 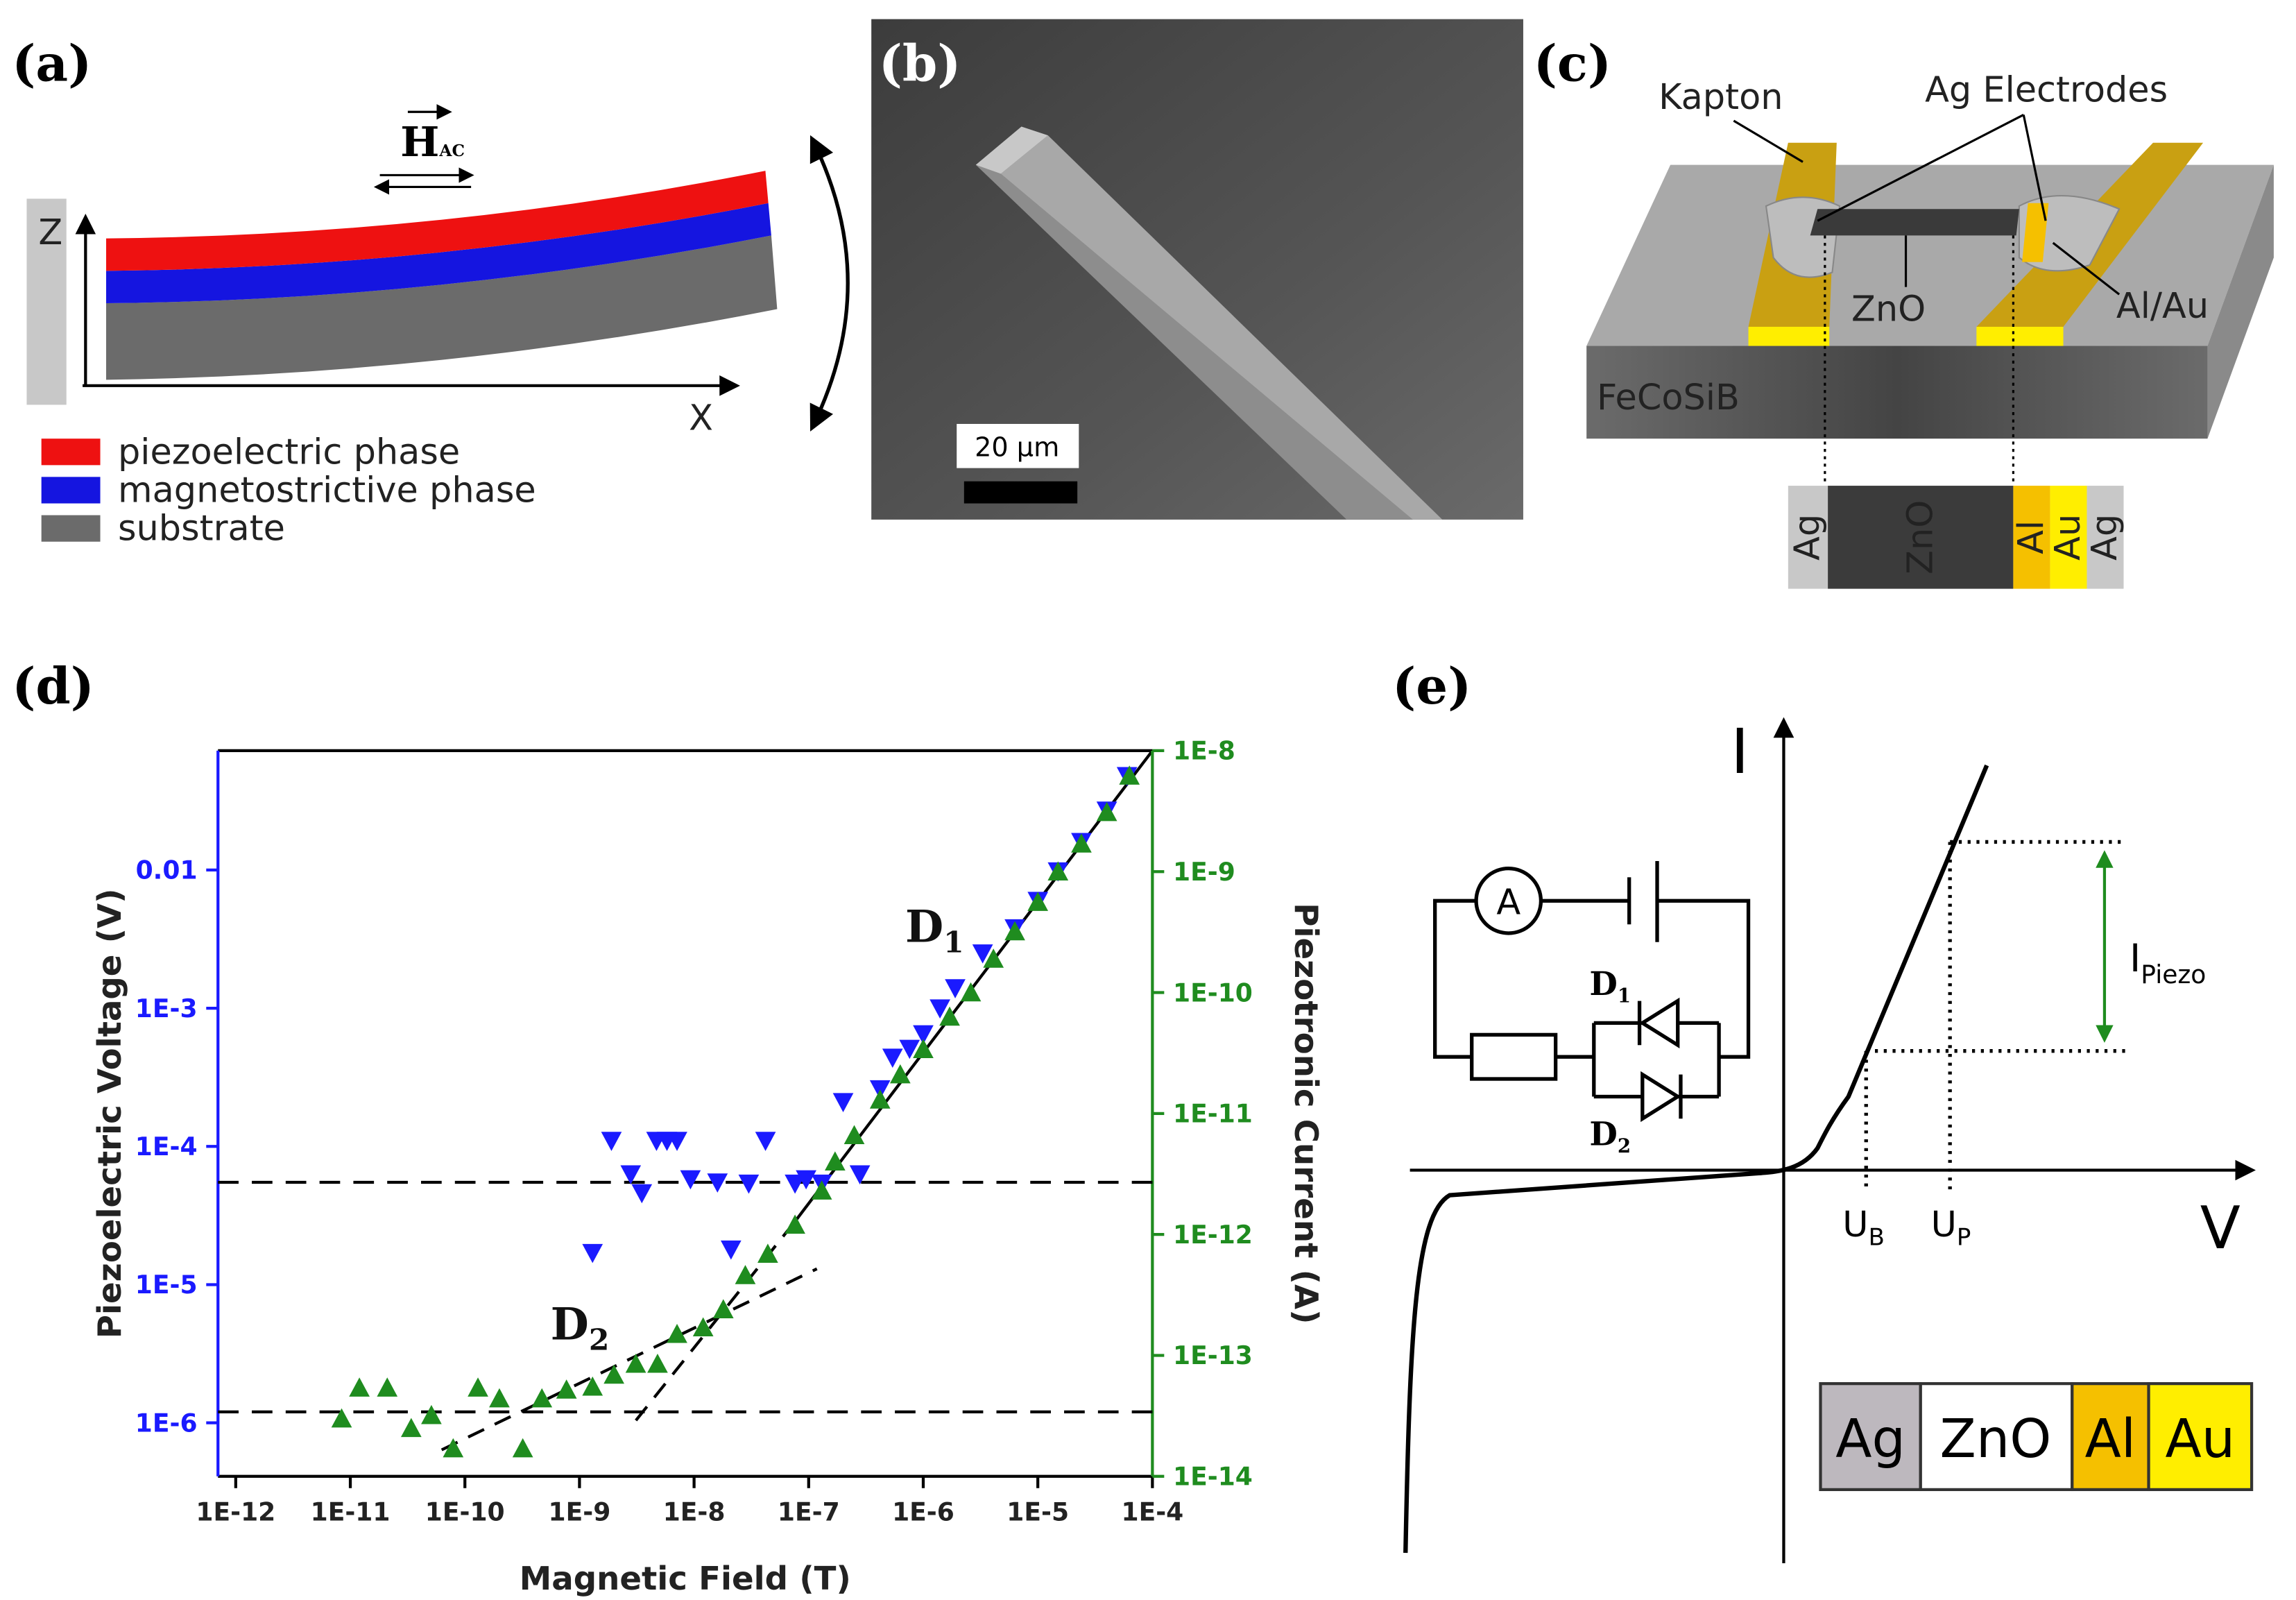 What do you see at coordinates (2036, 1437) in the screenshot?
I see `layer-stack` at bounding box center [2036, 1437].